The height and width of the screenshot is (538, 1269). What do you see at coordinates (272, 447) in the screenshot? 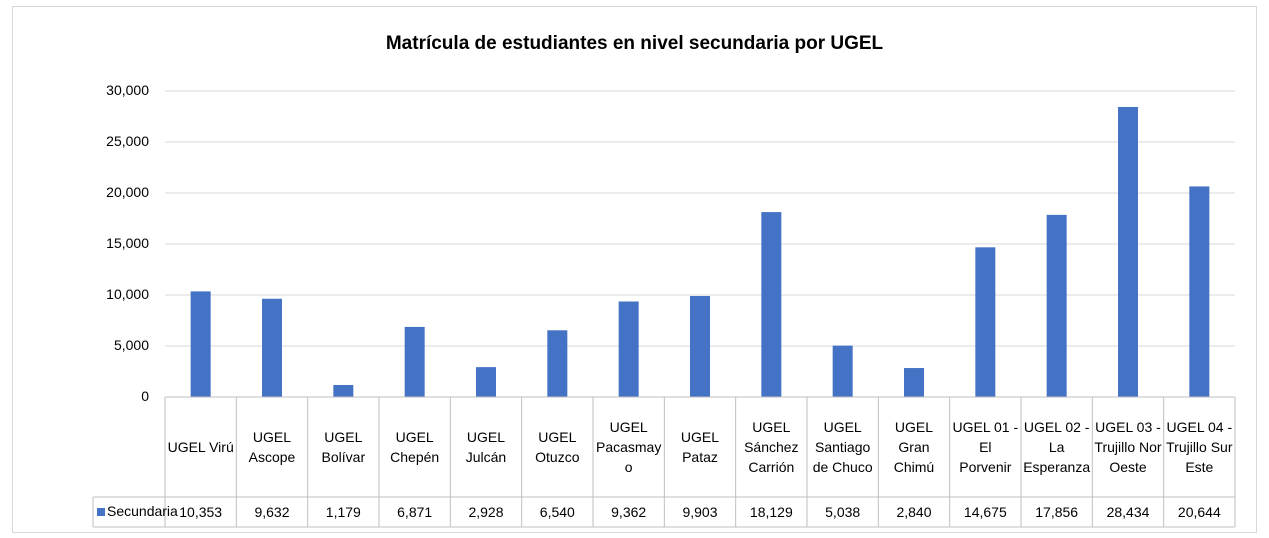
I see `category-label: UGEL Ascope` at bounding box center [272, 447].